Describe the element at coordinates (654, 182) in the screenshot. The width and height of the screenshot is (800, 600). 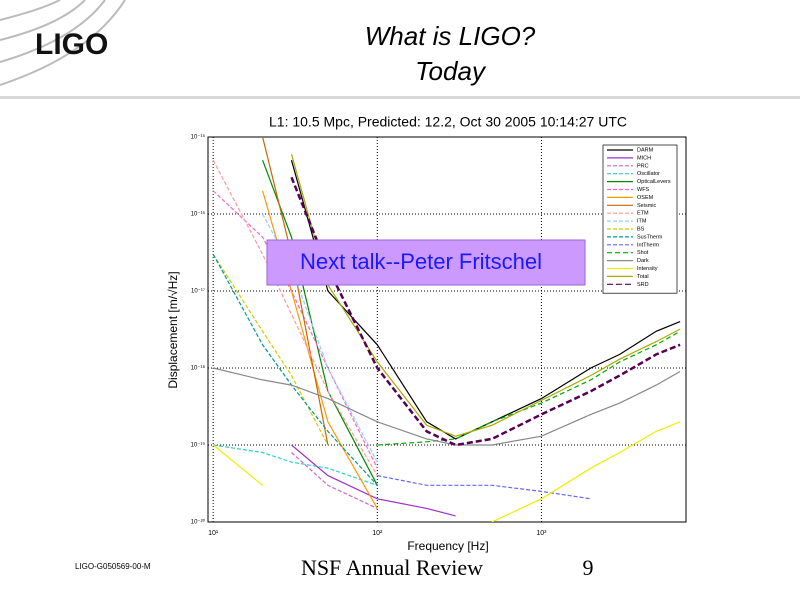
I see `legend-label: OpticalLevers` at that location.